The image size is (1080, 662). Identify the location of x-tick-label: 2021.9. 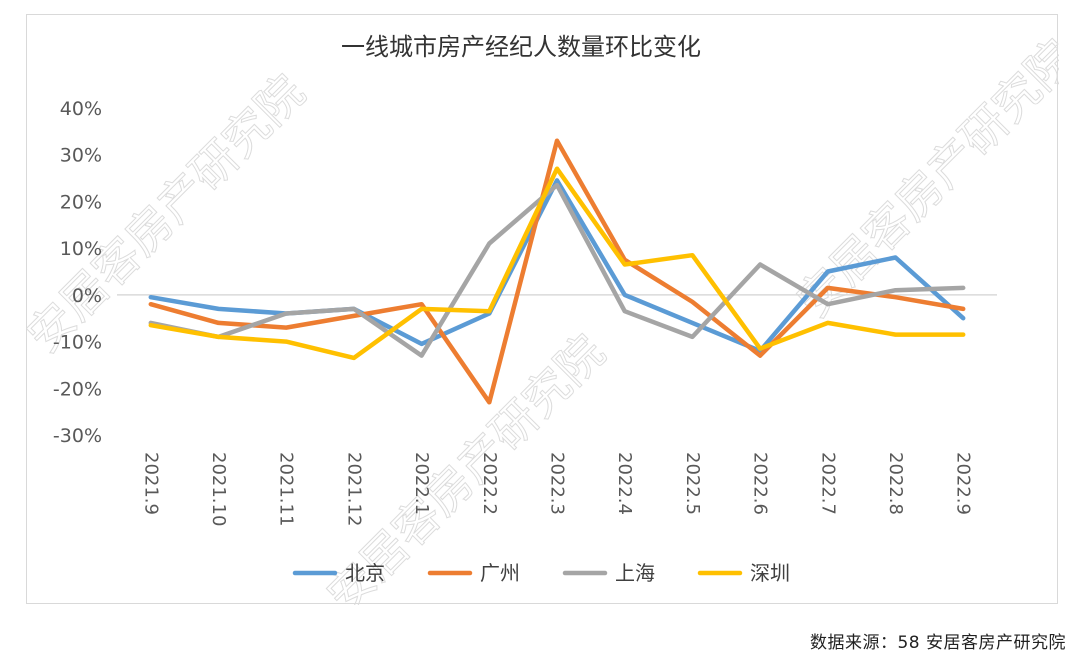
(150, 483).